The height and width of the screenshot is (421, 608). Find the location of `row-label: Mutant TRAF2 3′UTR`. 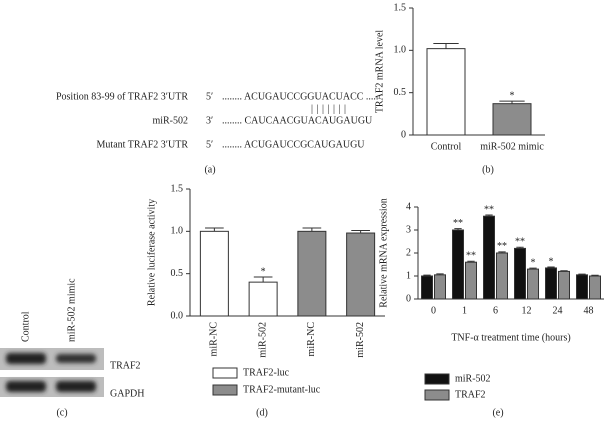

row-label: Mutant TRAF2 3′UTR is located at coordinates (143, 144).